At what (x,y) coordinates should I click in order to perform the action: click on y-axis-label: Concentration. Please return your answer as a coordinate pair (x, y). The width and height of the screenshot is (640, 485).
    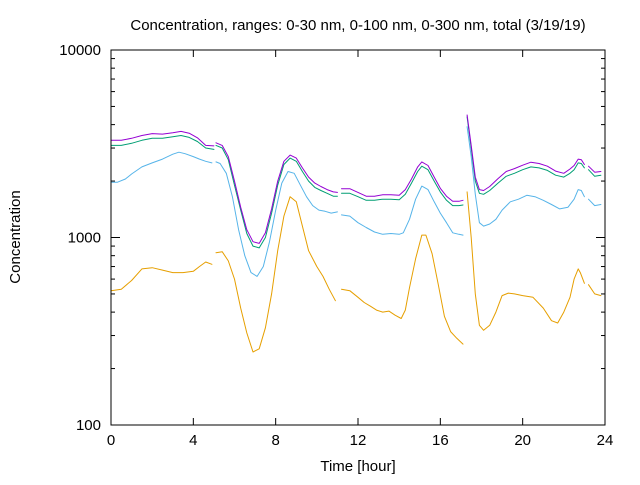
    Looking at the image, I should click on (15, 236).